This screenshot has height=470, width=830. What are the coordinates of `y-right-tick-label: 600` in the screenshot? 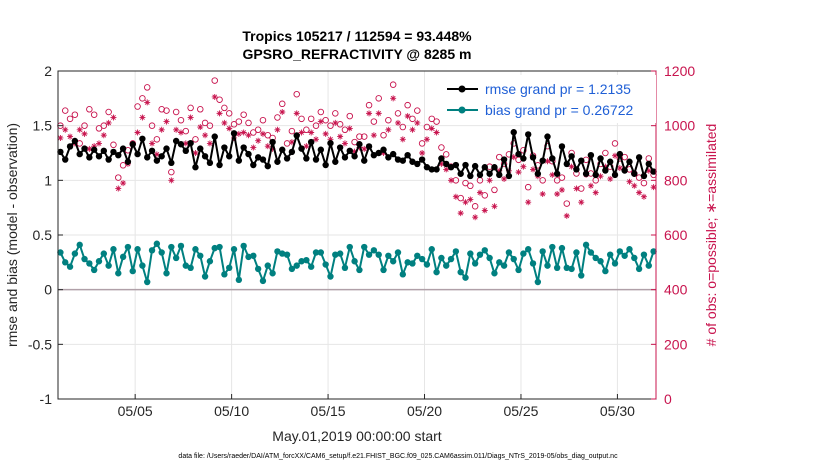 It's located at (676, 235).